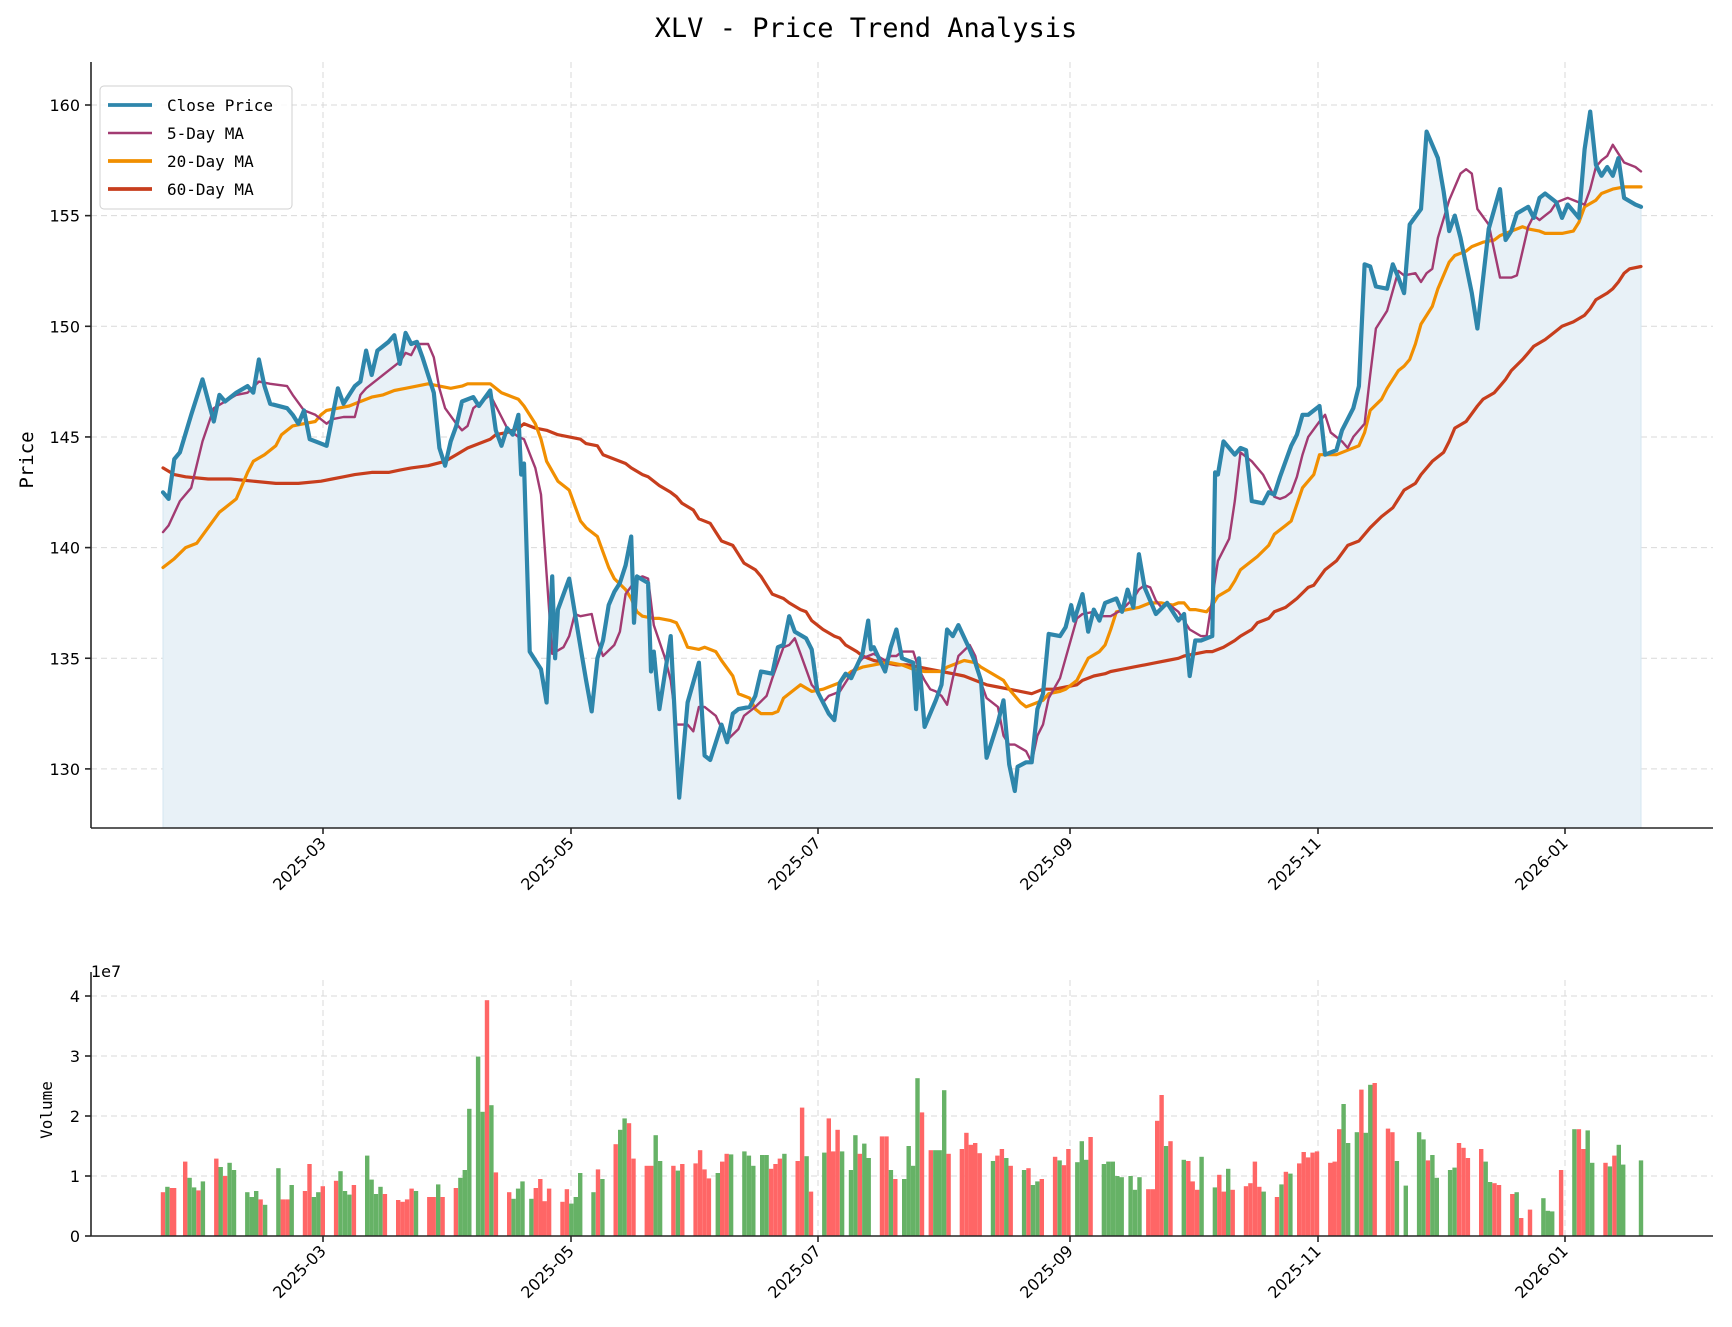 Image resolution: width=1732 pixels, height=1327 pixels. What do you see at coordinates (106, 971) in the screenshot?
I see `volume-scale-label: 1e7` at bounding box center [106, 971].